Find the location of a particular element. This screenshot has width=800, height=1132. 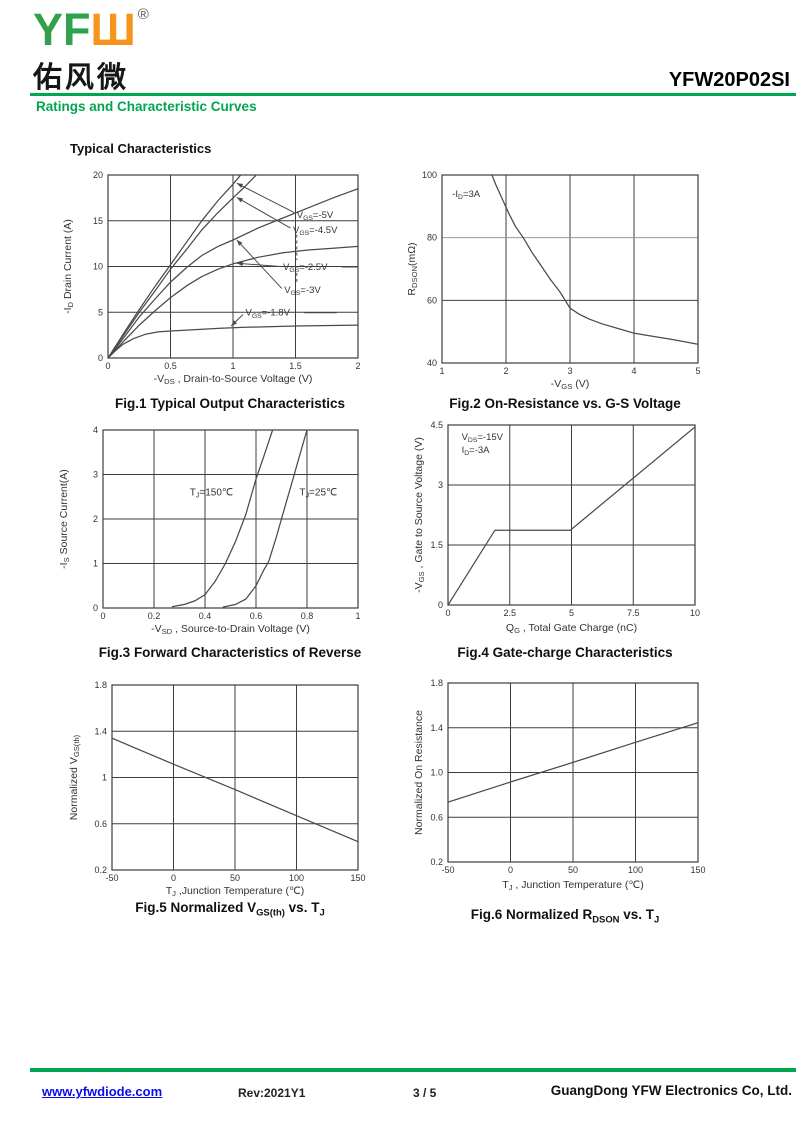

svg-text:-VGS , Gate to Source Voltage: -VGS , Gate to Source Voltage (V) is located at coordinates (419, 515).